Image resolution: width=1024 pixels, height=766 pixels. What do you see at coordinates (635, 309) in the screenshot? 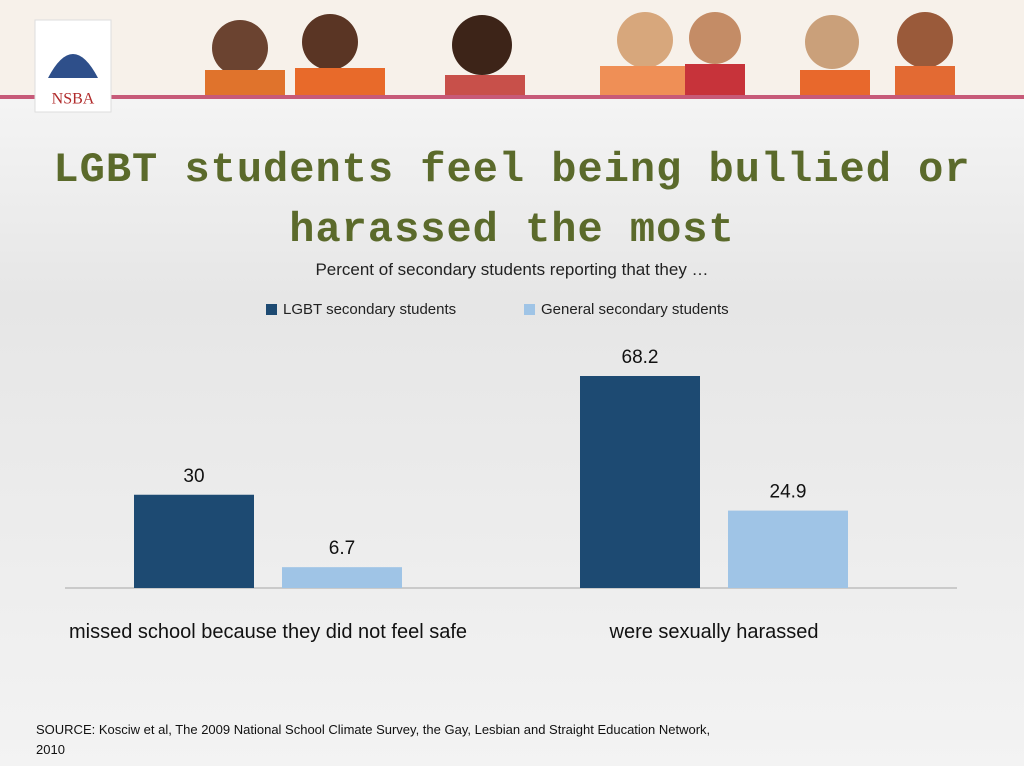
I see `legend-label: General secondary students` at bounding box center [635, 309].